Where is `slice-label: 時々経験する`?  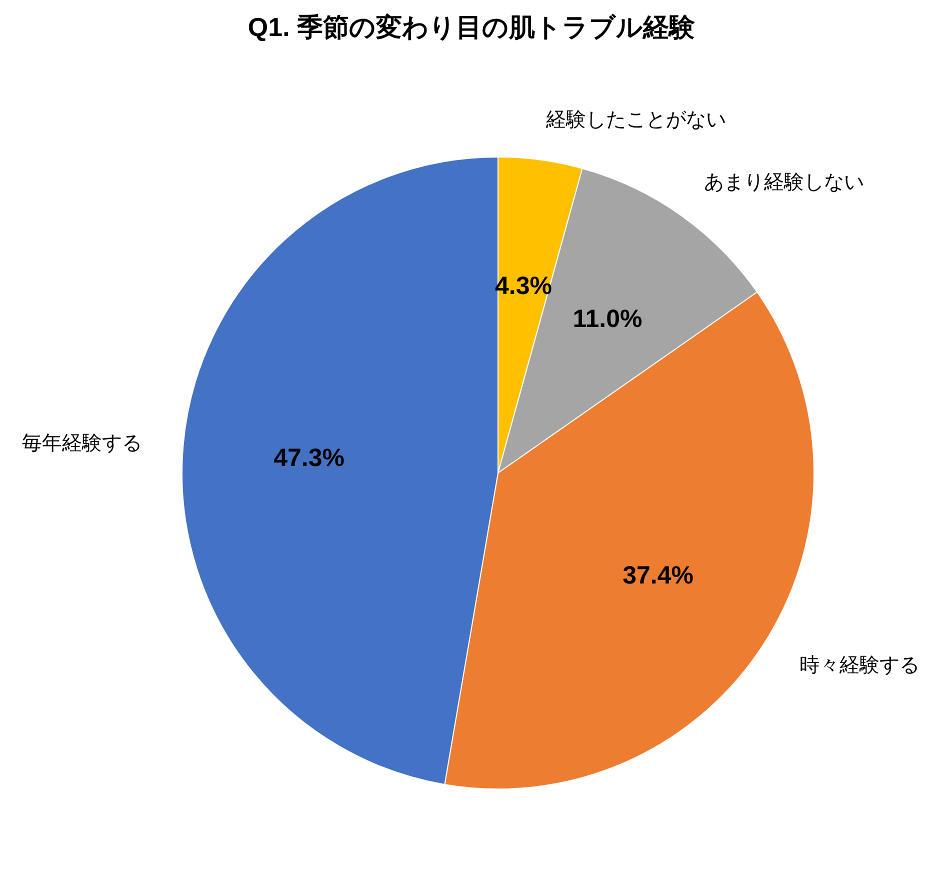 slice-label: 時々経験する is located at coordinates (859, 665).